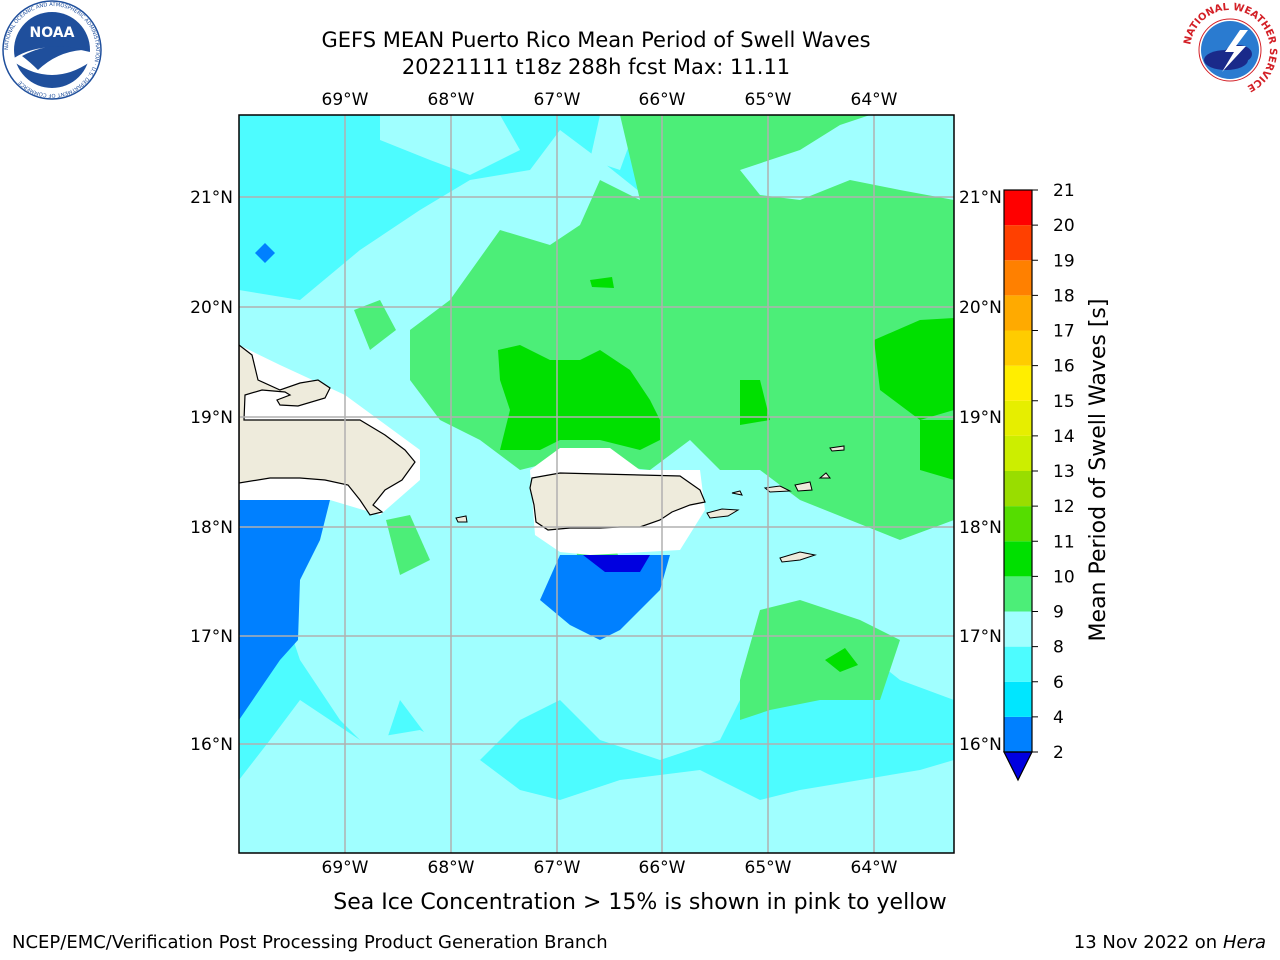  I want to click on colorbar-tick-label: 11, so click(1064, 542).